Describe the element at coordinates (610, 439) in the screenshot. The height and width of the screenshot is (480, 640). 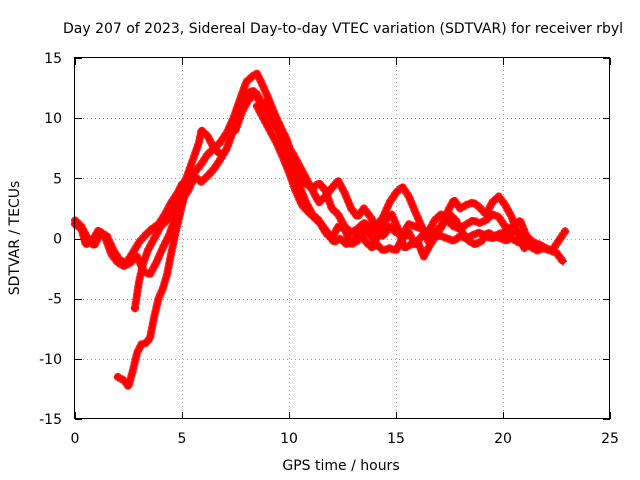
I see `x-tick-label: 25` at that location.